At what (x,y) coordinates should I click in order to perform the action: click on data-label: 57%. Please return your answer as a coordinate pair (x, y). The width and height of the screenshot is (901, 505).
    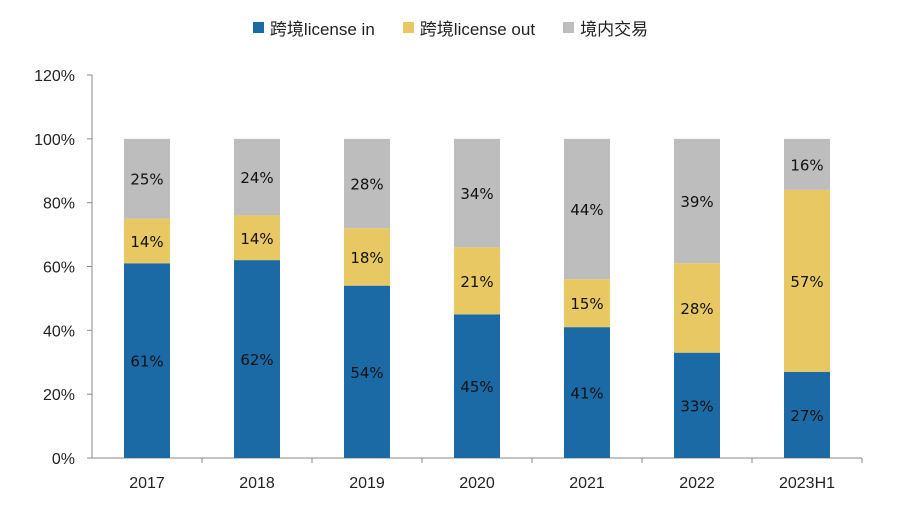
    Looking at the image, I should click on (806, 282).